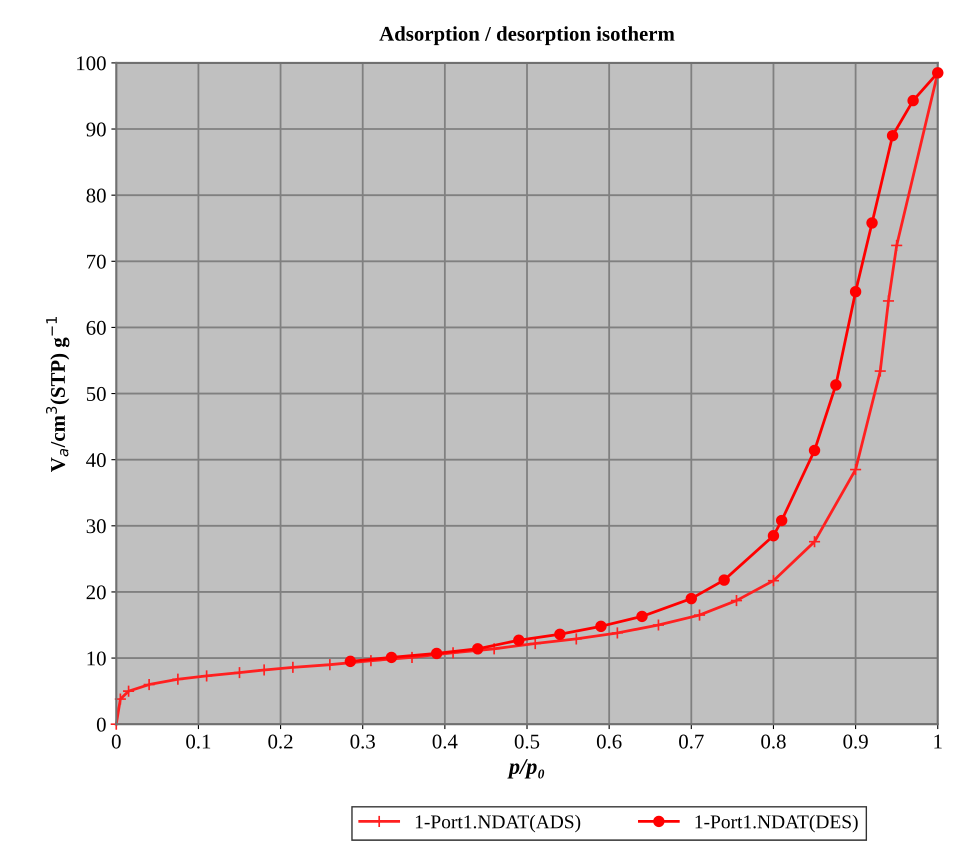 The width and height of the screenshot is (953, 850). What do you see at coordinates (527, 36) in the screenshot?
I see `chart-title: Adsorption / desorption isotherm` at bounding box center [527, 36].